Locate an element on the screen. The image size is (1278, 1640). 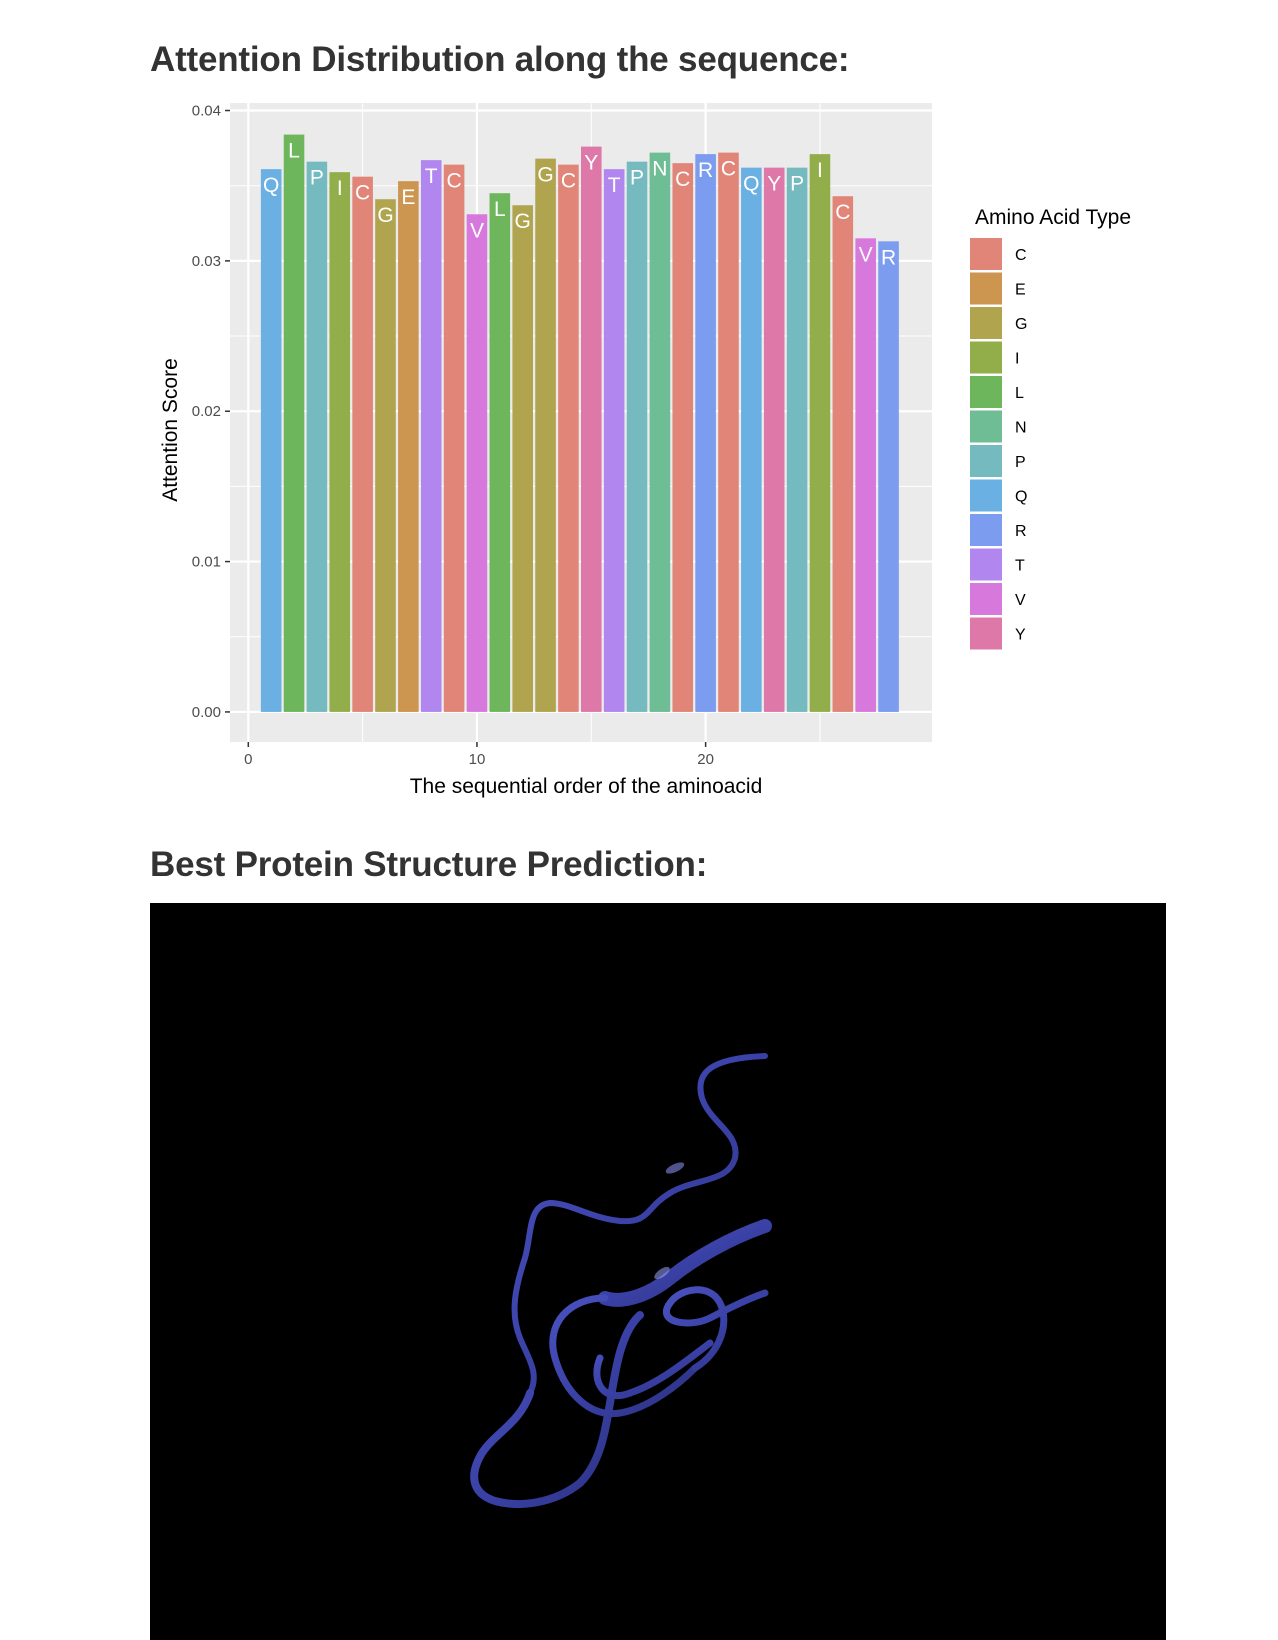
legend-label-R: R is located at coordinates (1021, 531).